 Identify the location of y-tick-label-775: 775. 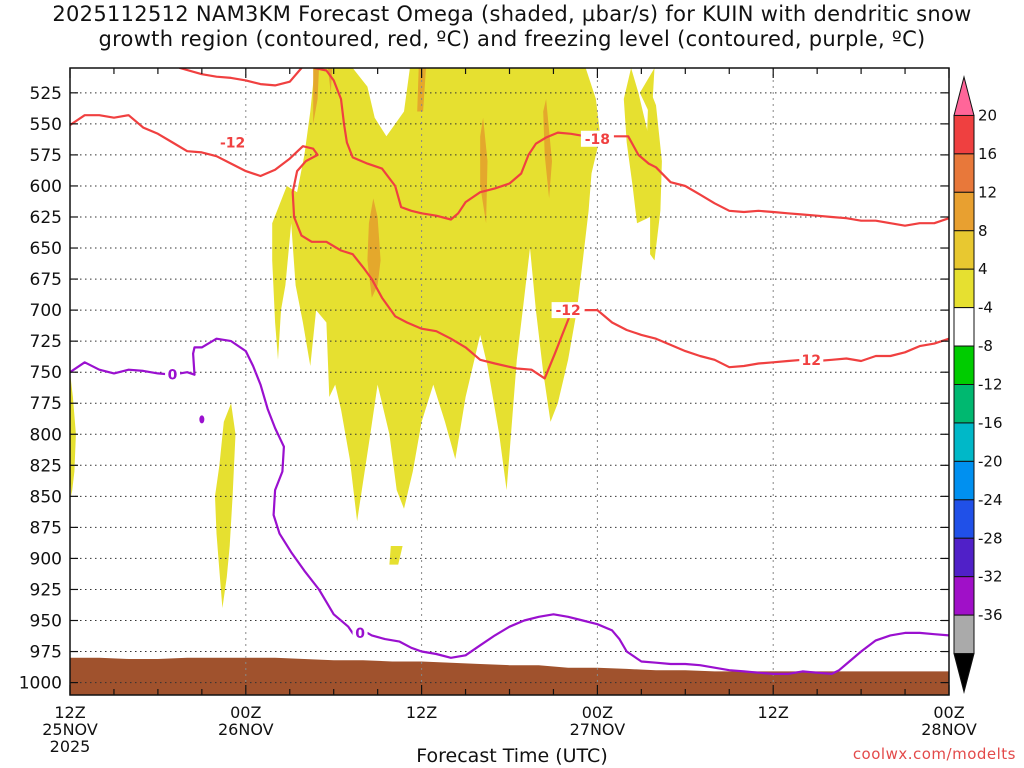
(46, 404).